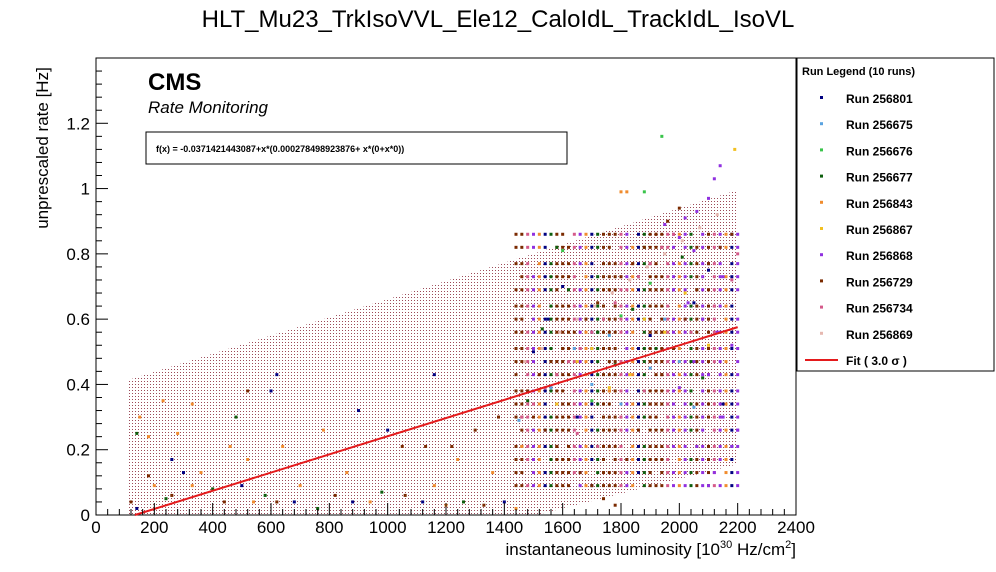 This screenshot has height=572, width=996. Describe the element at coordinates (679, 527) in the screenshot. I see `x-tick-label: 2000` at that location.